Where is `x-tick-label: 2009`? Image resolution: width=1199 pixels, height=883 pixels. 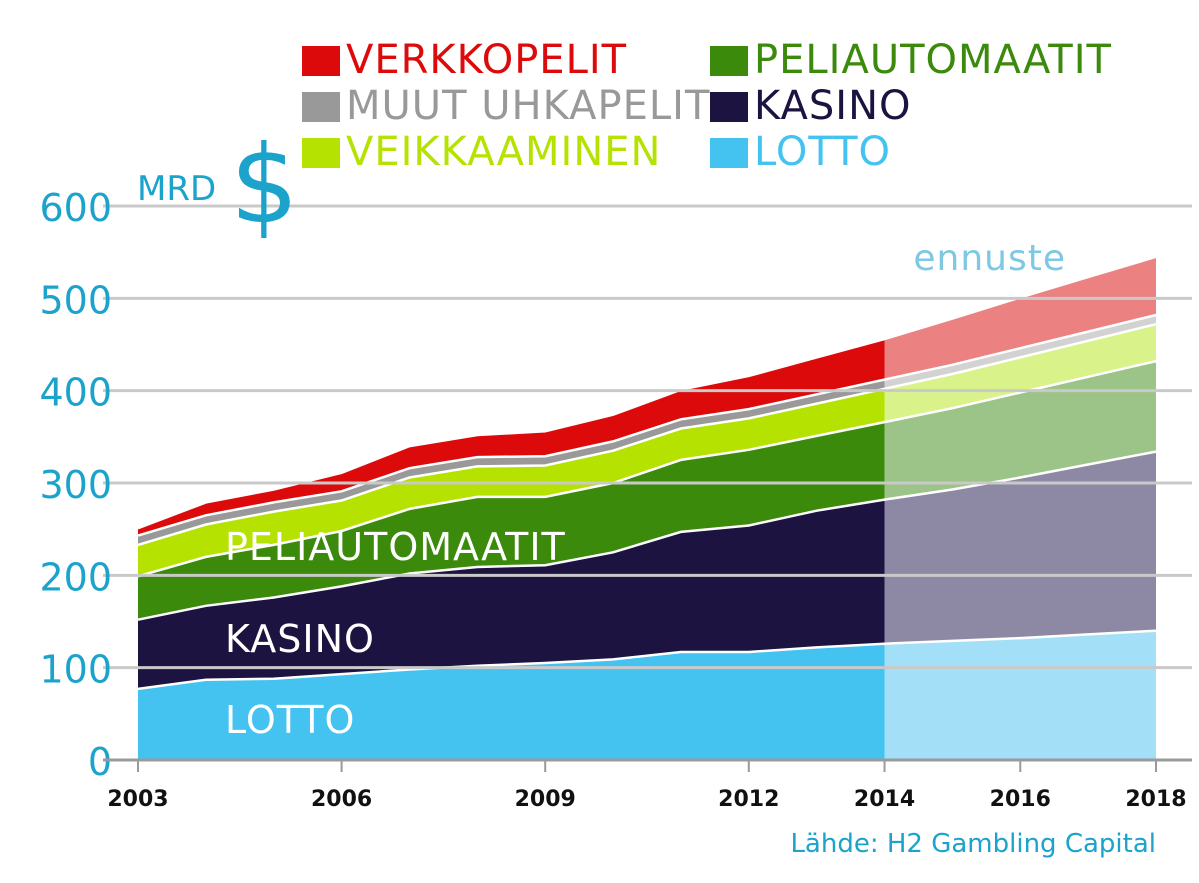 x-tick-label: 2009 is located at coordinates (545, 799).